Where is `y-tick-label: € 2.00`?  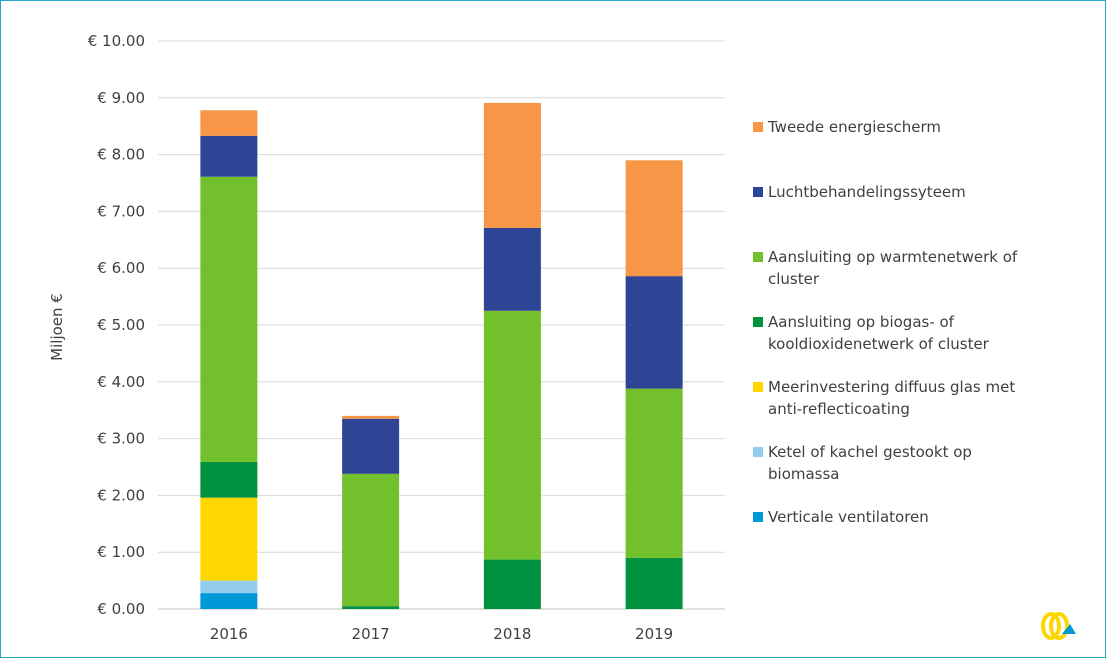 y-tick-label: € 2.00 is located at coordinates (121, 495).